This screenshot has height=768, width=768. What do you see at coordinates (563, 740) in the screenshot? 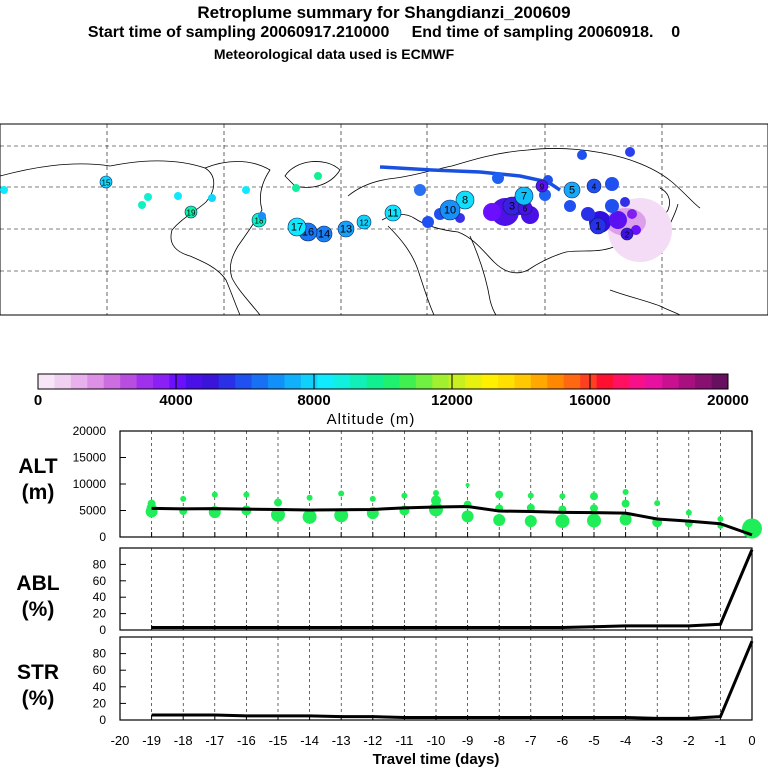
I see `x-tick-label: -6` at bounding box center [563, 740].